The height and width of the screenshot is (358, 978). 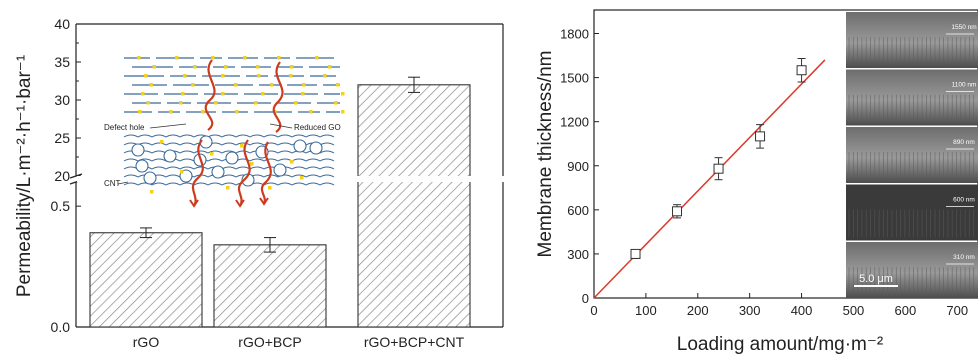 I want to click on y-tick-label: 600, so click(x=578, y=210).